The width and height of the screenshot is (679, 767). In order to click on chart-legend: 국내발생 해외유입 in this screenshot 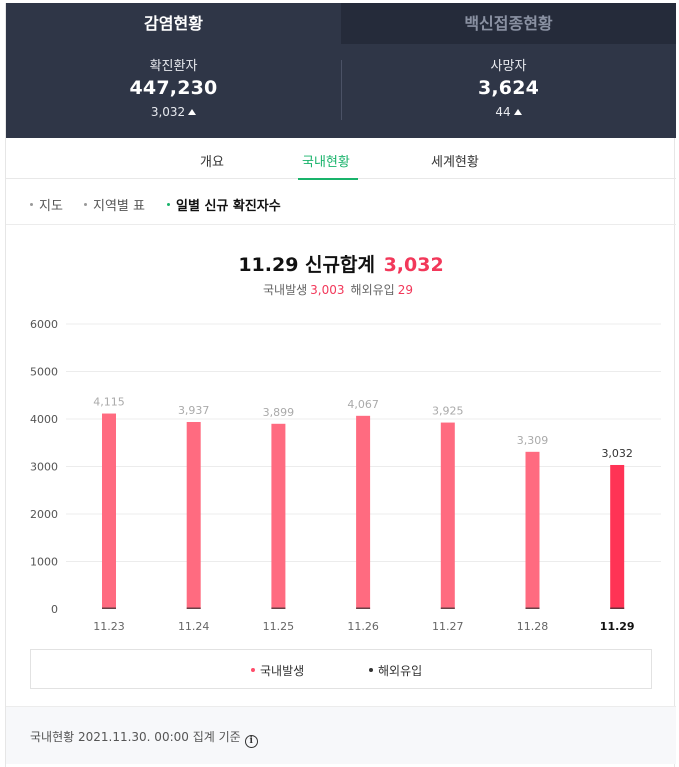, I will do `click(341, 669)`.